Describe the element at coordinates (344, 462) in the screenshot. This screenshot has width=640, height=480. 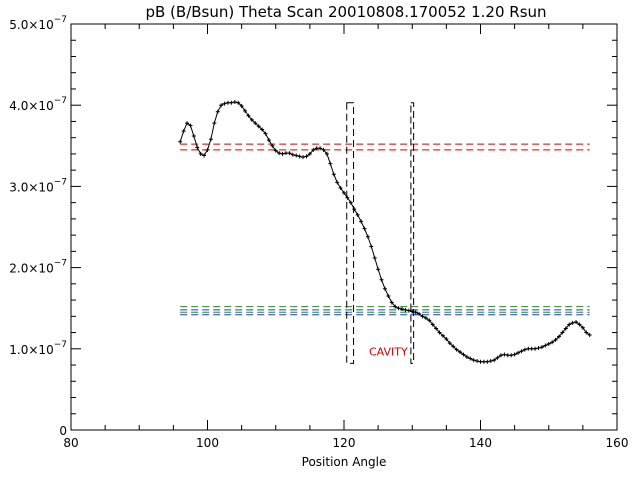
I see `x-axis-label: Position Angle` at that location.